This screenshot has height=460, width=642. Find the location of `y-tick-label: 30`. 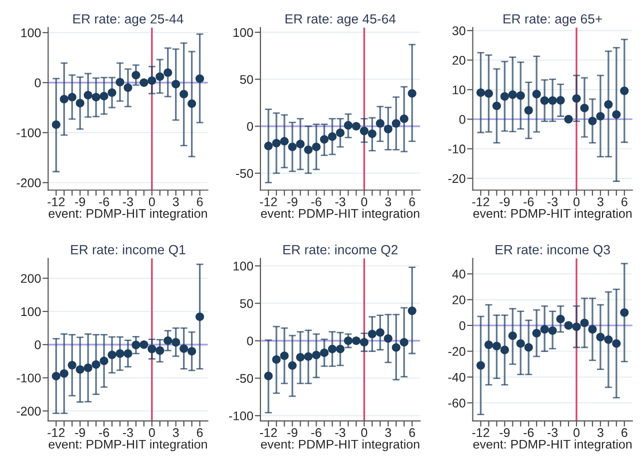

y-tick-label: 30 is located at coordinates (459, 31).